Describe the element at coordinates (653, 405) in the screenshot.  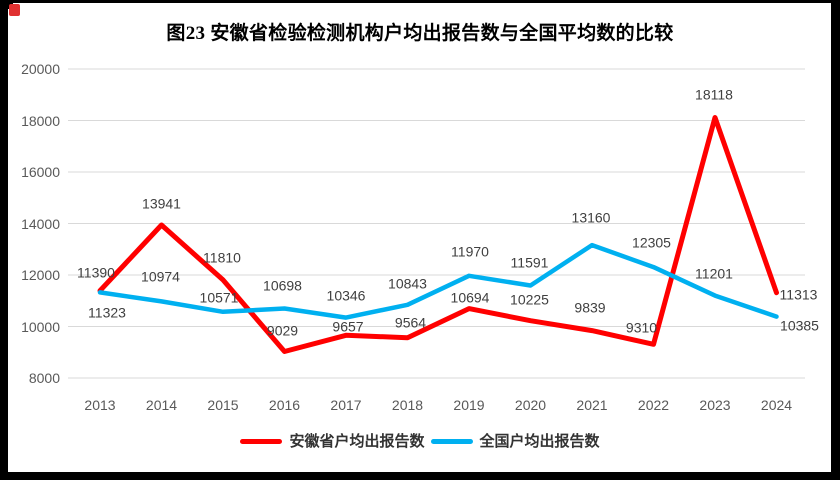
I see `x-tick-label: 2022` at that location.